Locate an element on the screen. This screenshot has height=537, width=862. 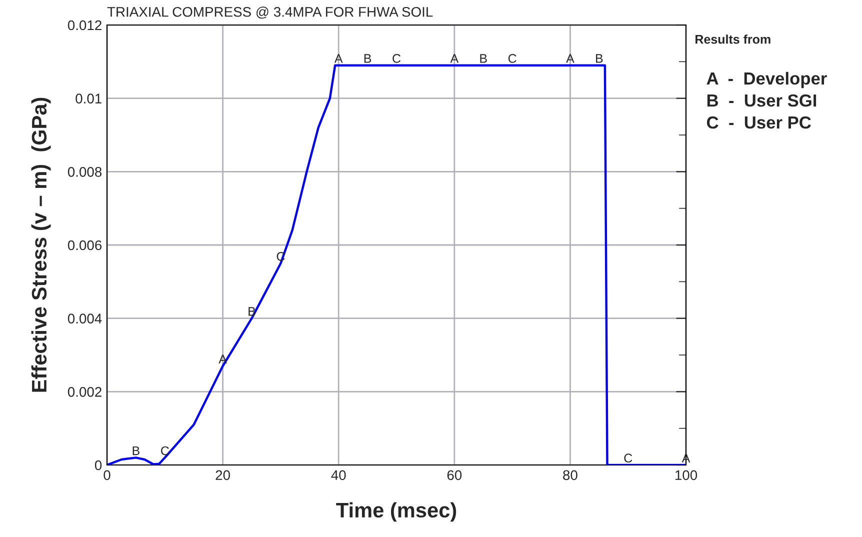
text: C - User PC is located at coordinates (758, 122).